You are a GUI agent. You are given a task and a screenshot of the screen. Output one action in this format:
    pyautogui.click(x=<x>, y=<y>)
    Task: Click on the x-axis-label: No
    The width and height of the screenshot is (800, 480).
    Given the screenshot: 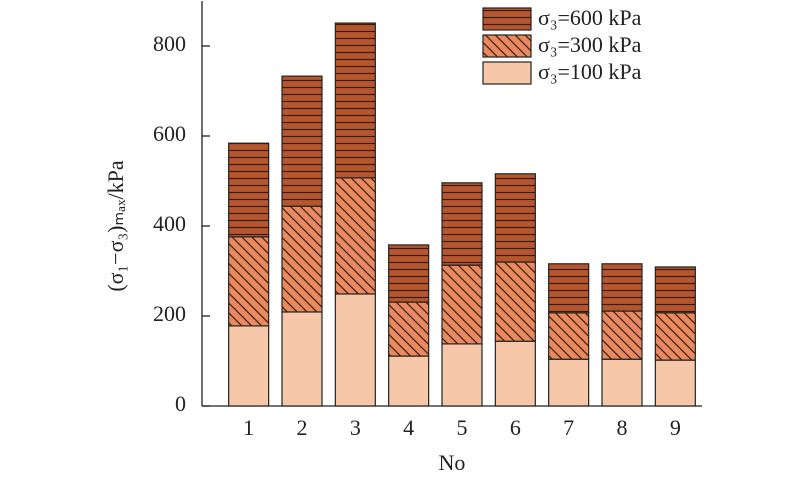 What is the action you would take?
    pyautogui.click(x=452, y=462)
    